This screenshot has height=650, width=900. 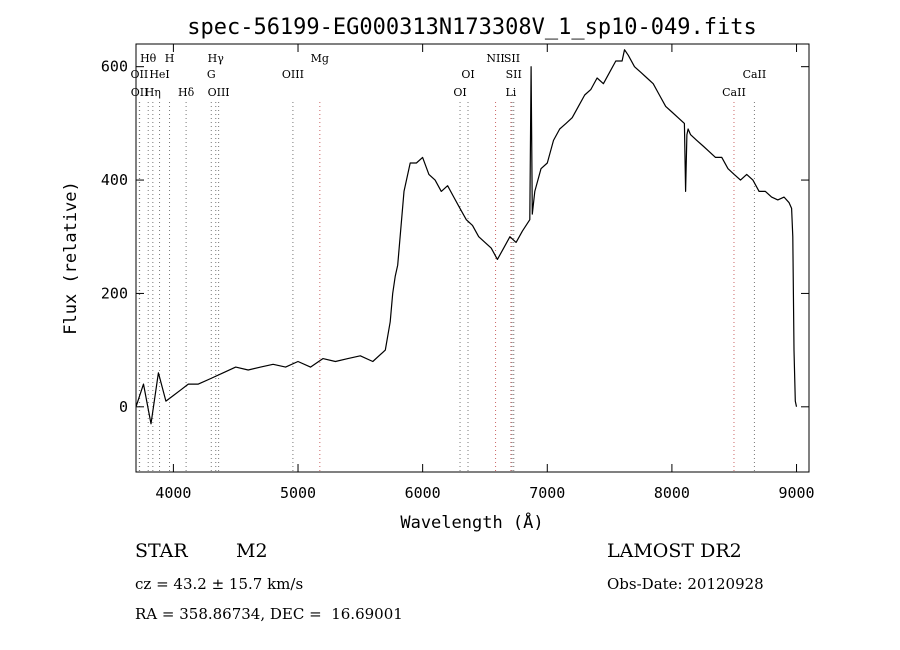 What do you see at coordinates (216, 58) in the screenshot?
I see `spectral-line-label: Hγ` at bounding box center [216, 58].